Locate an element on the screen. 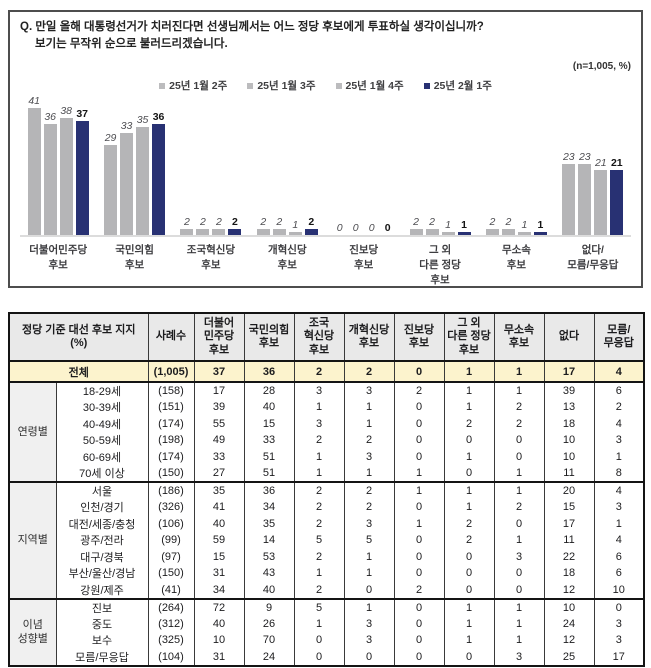 The height and width of the screenshot is (668, 651). value-cell: 35 is located at coordinates (269, 523).